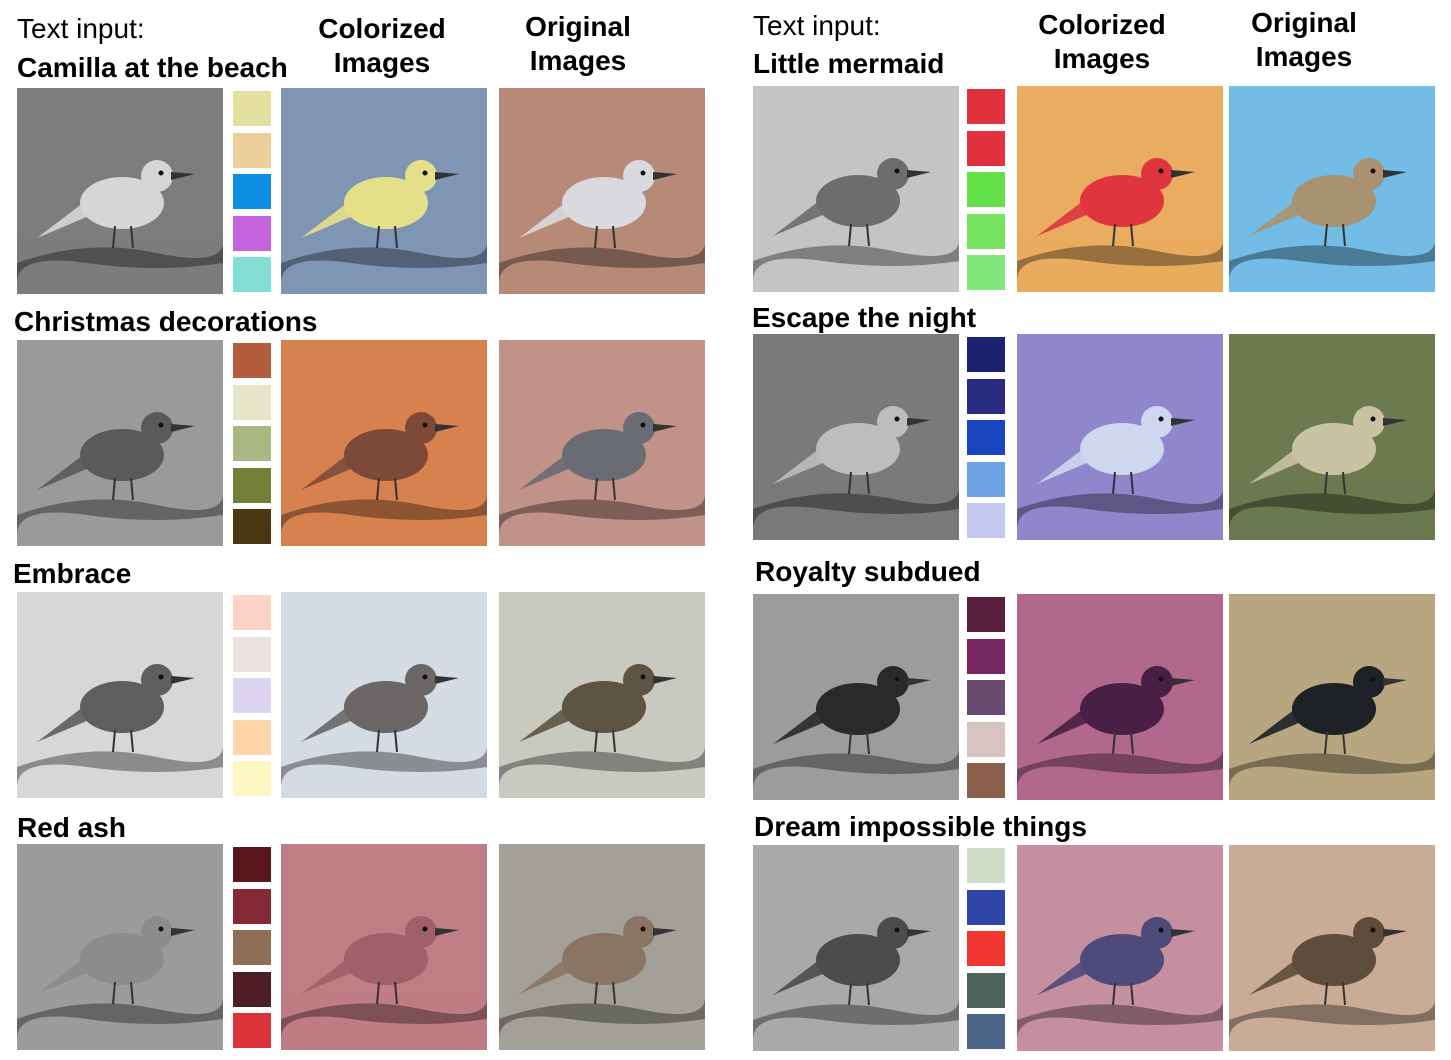 This screenshot has height=1060, width=1451. What do you see at coordinates (382, 28) in the screenshot?
I see `left-colorized-header-line1: Colorized` at bounding box center [382, 28].